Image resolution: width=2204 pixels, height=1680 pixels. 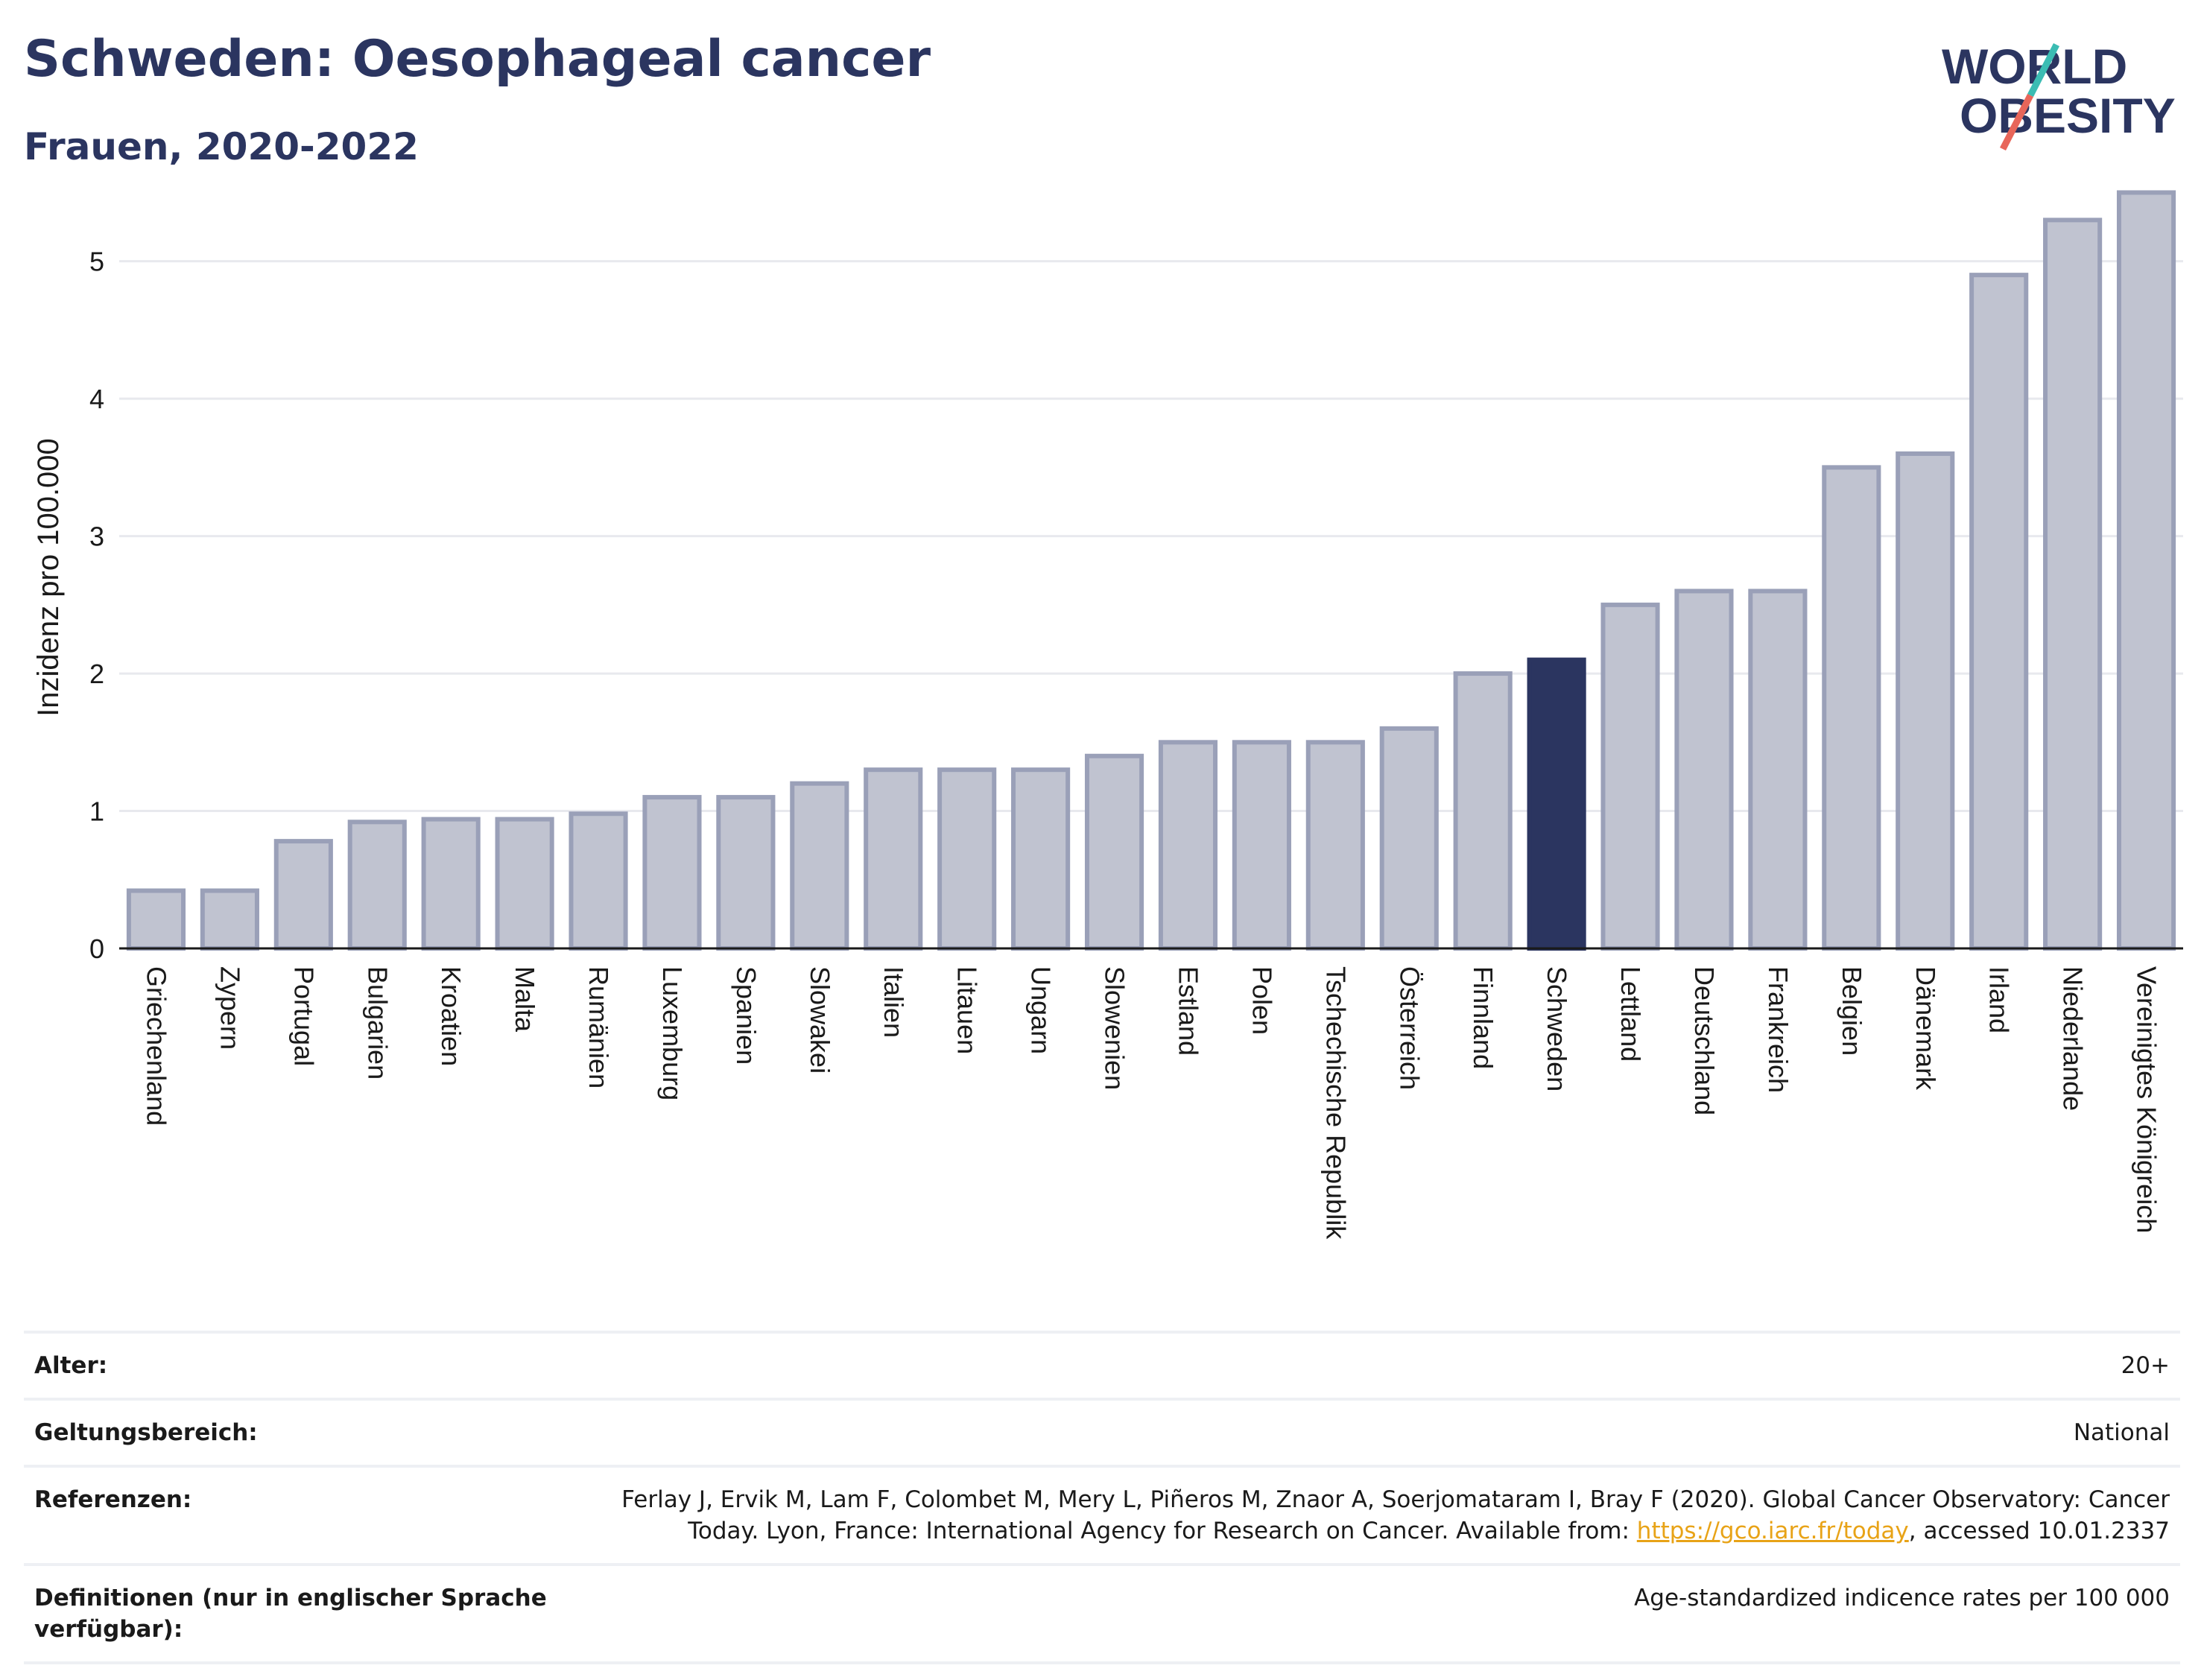 What do you see at coordinates (2073, 584) in the screenshot?
I see `bar-niederlande` at bounding box center [2073, 584].